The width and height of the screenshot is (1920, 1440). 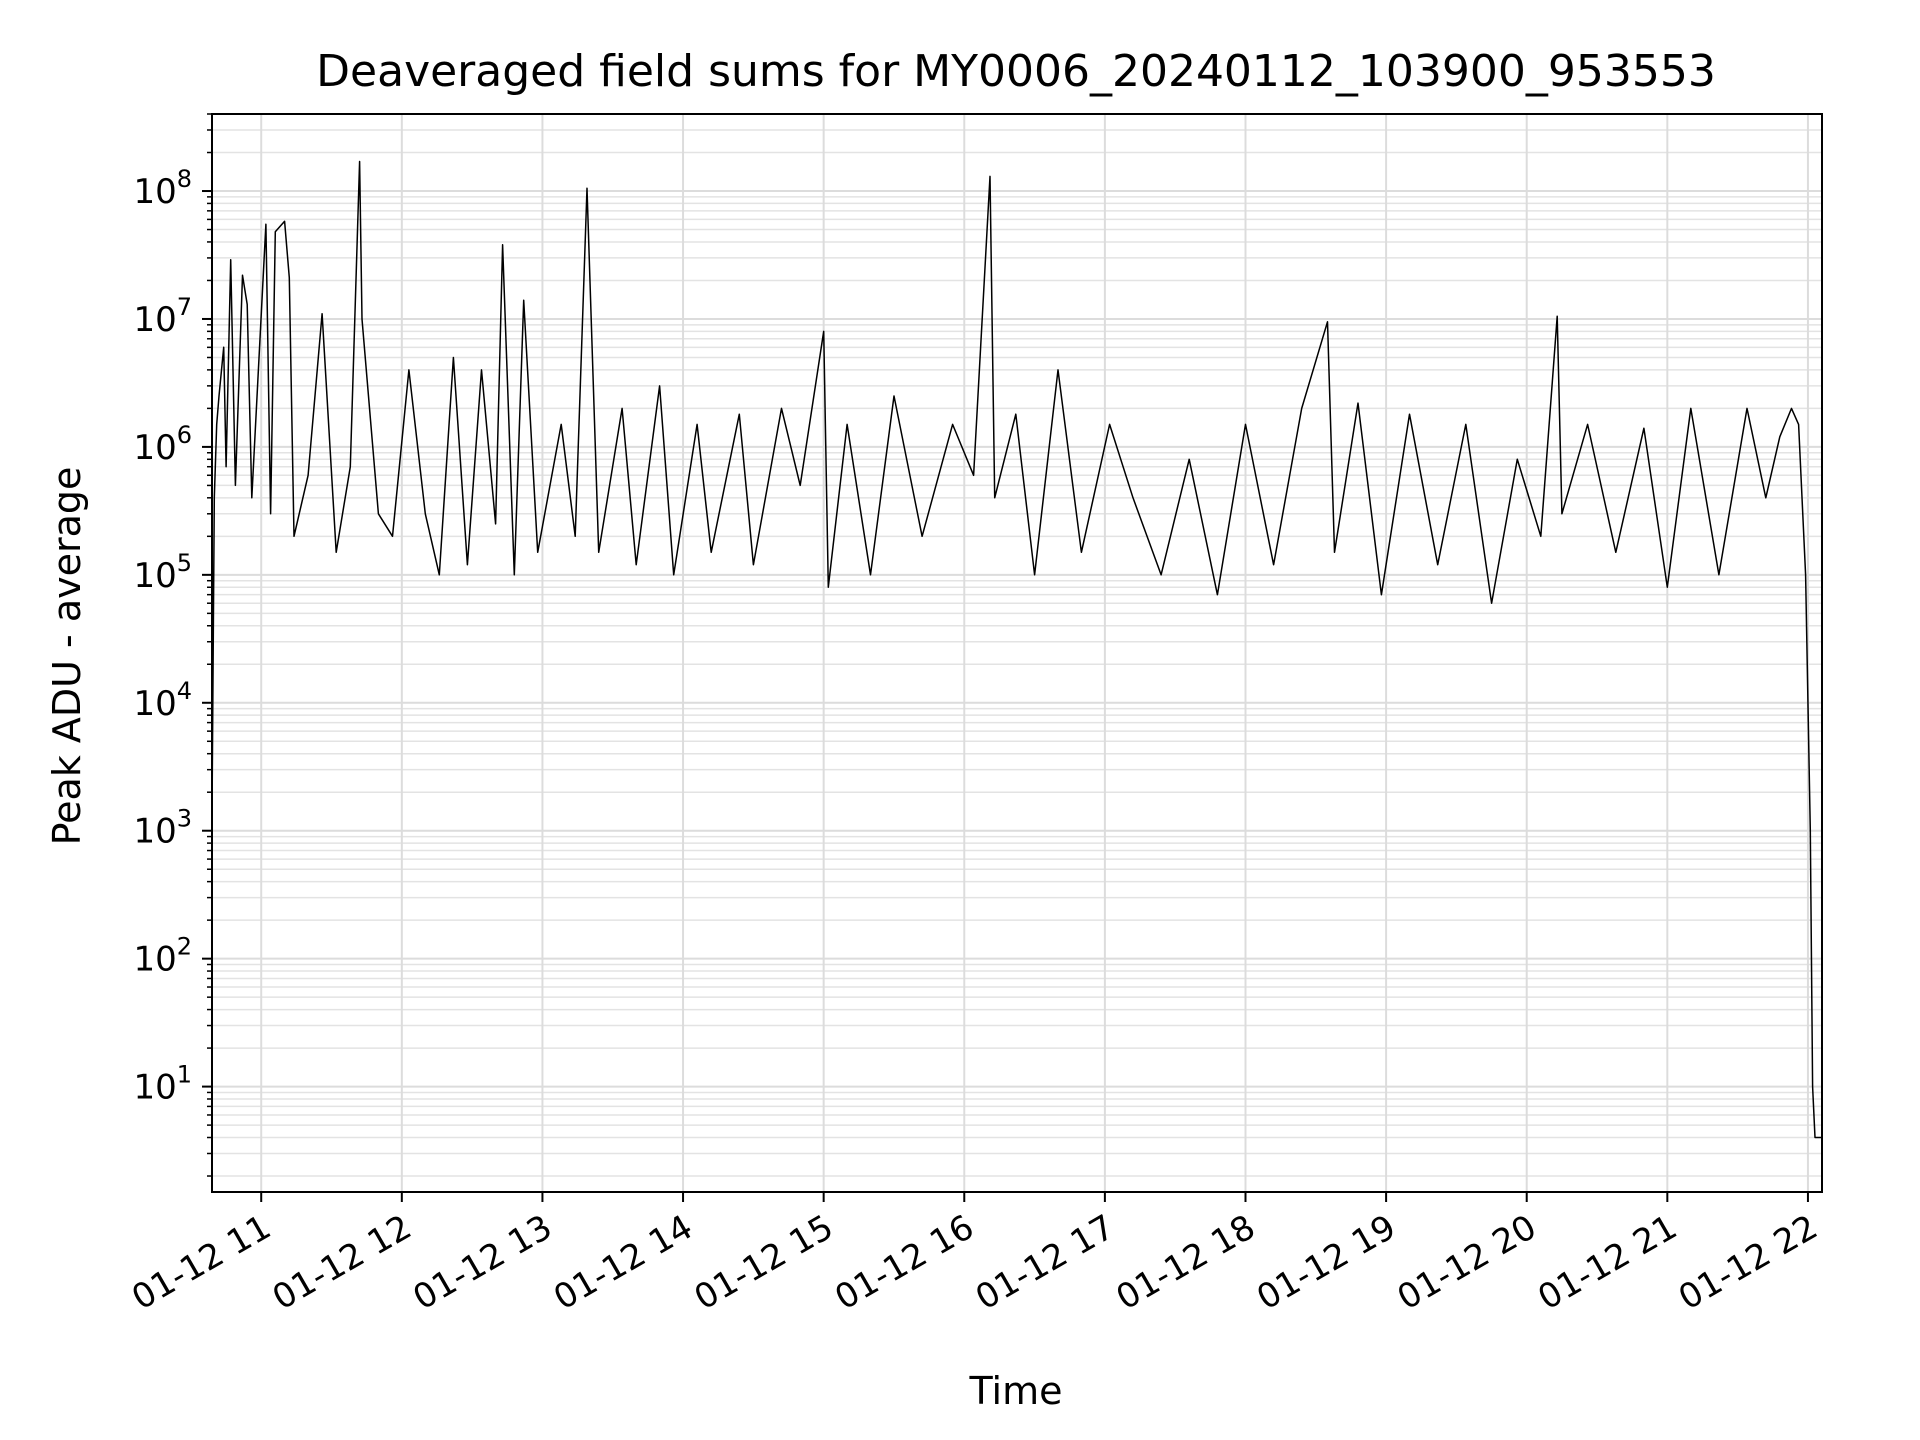 What do you see at coordinates (1016, 1391) in the screenshot?
I see `x-axis-label: Time` at bounding box center [1016, 1391].